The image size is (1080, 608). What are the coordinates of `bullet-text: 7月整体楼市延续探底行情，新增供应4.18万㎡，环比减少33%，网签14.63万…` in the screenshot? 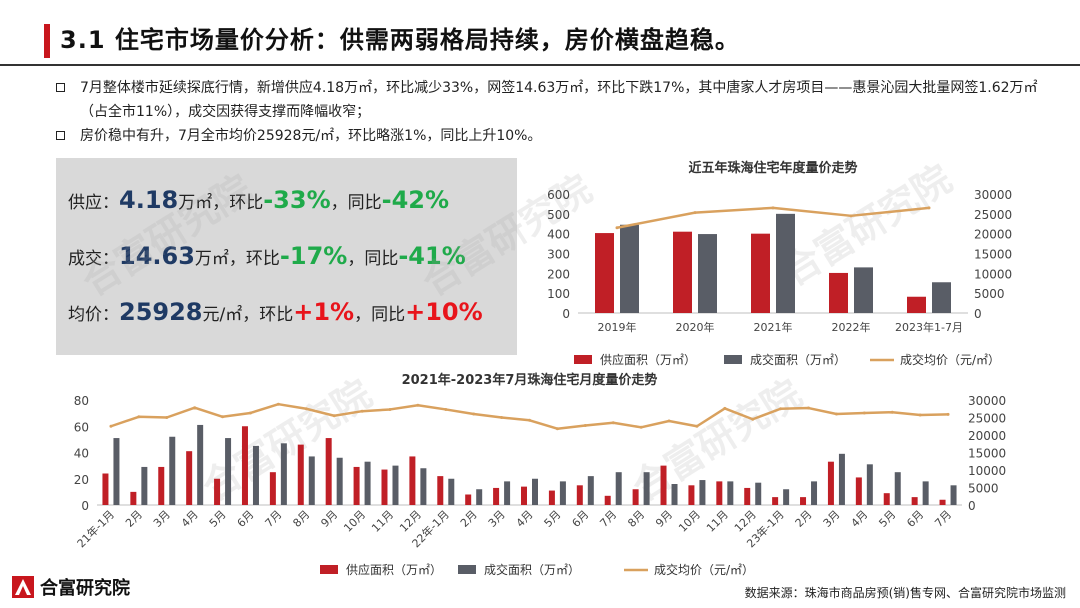 It's located at (559, 100).